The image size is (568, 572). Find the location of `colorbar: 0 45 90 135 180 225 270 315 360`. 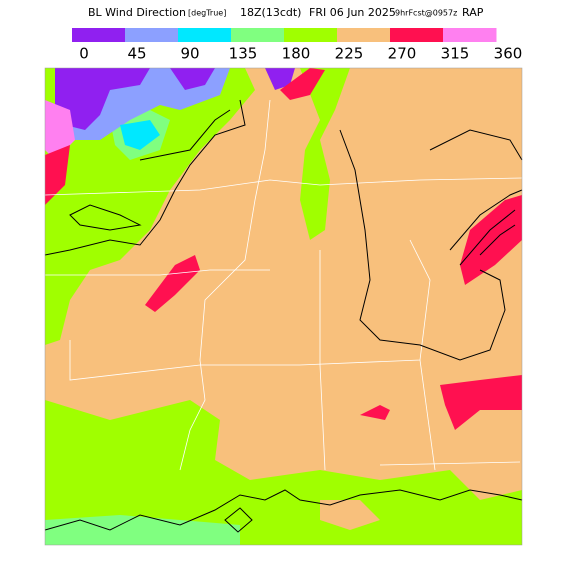

colorbar: 0 45 90 135 180 225 270 315 360 is located at coordinates (297, 45).